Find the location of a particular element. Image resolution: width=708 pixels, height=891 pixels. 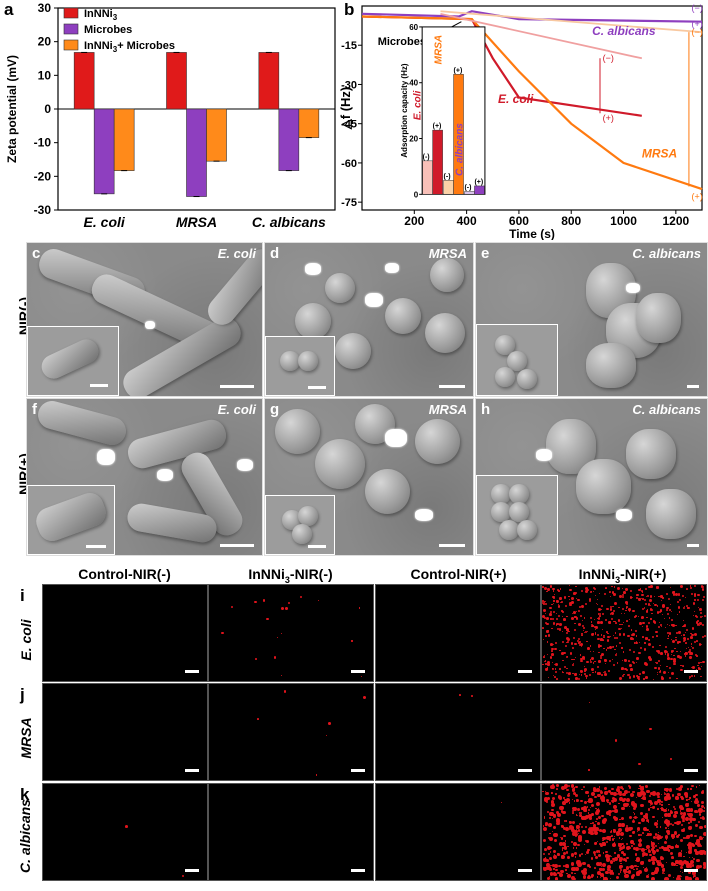

sem-panel-h: h C. albicans is located at coordinates (591, 477).